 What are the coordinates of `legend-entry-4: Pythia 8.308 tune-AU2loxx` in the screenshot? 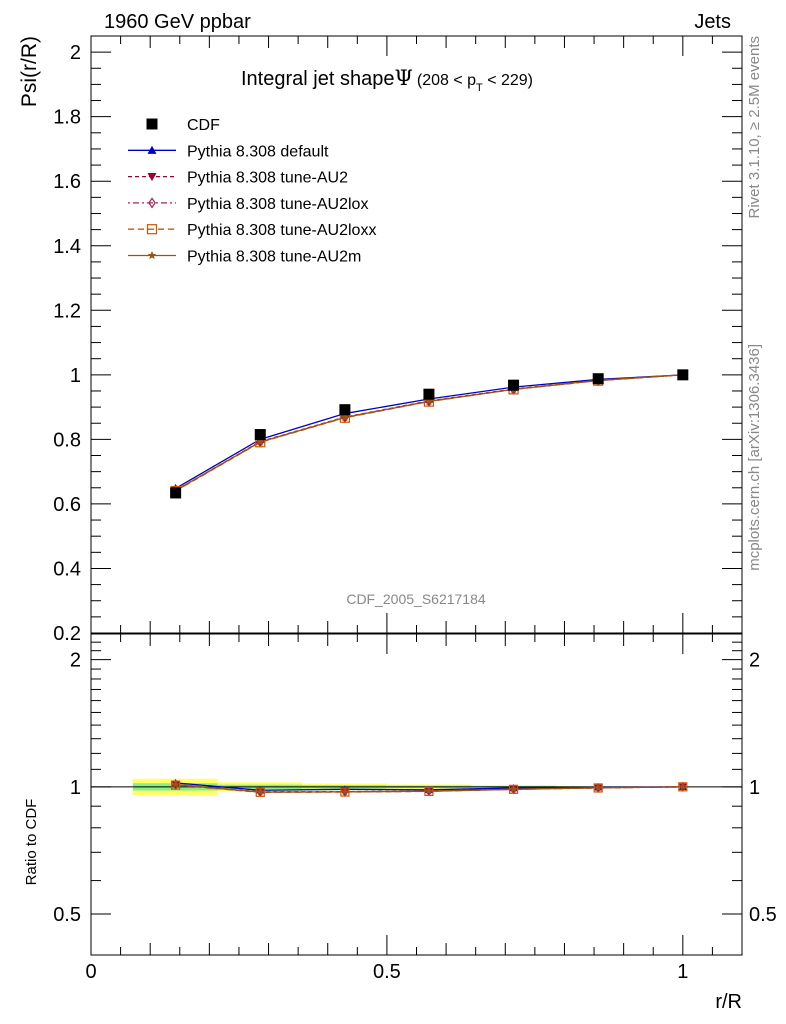 It's located at (252, 230).